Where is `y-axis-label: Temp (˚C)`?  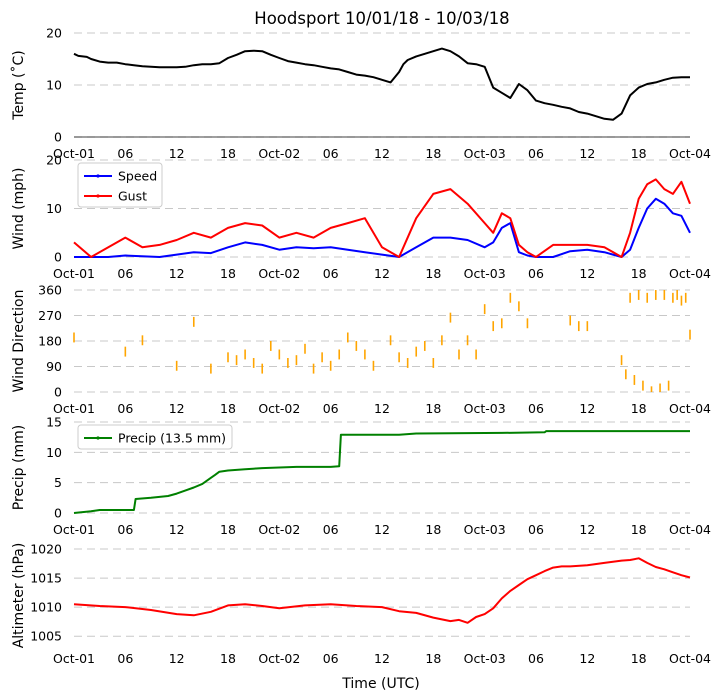
y-axis-label: Temp (˚C) is located at coordinates (18, 85).